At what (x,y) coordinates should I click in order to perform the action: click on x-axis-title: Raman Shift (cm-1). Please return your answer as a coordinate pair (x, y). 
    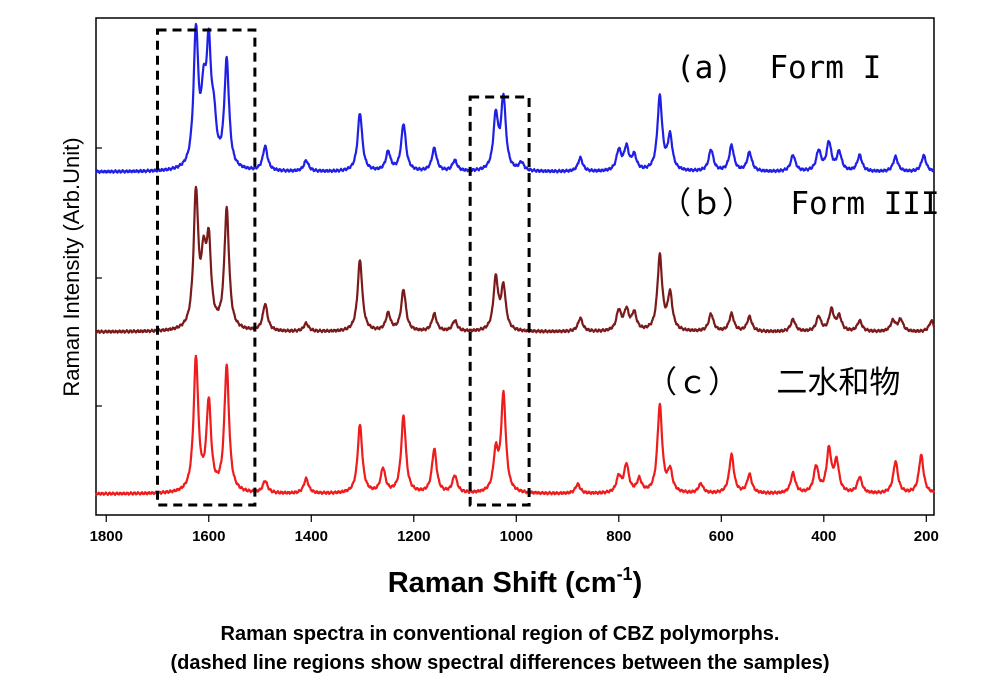
    Looking at the image, I should click on (515, 581).